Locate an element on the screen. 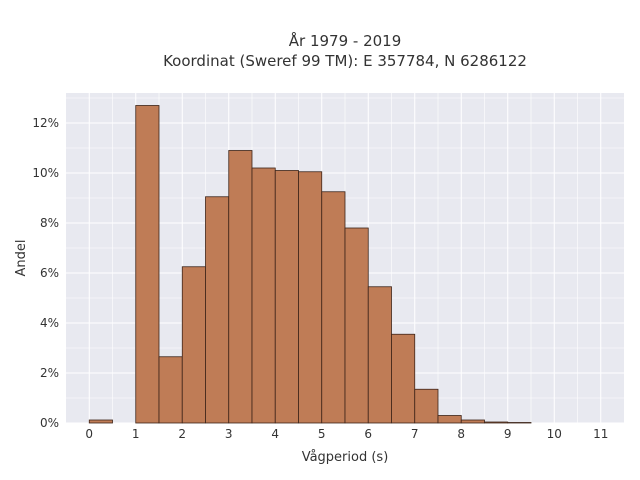  x-tick-label: 10 is located at coordinates (554, 434).